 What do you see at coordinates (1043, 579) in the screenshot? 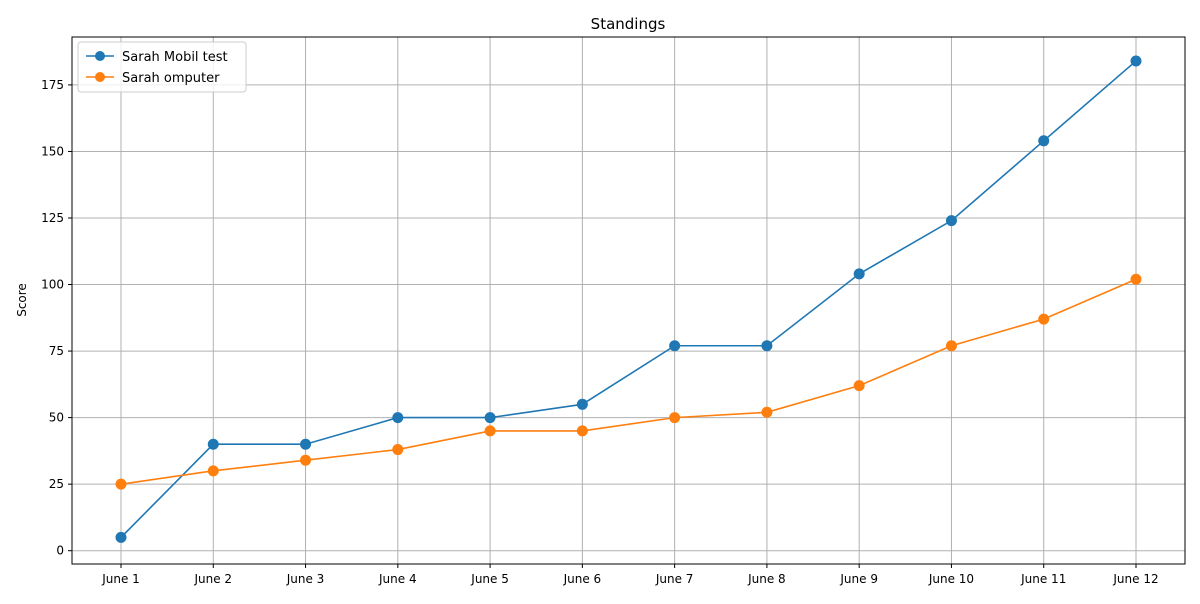
I see `x-tick-label: June 11` at bounding box center [1043, 579].